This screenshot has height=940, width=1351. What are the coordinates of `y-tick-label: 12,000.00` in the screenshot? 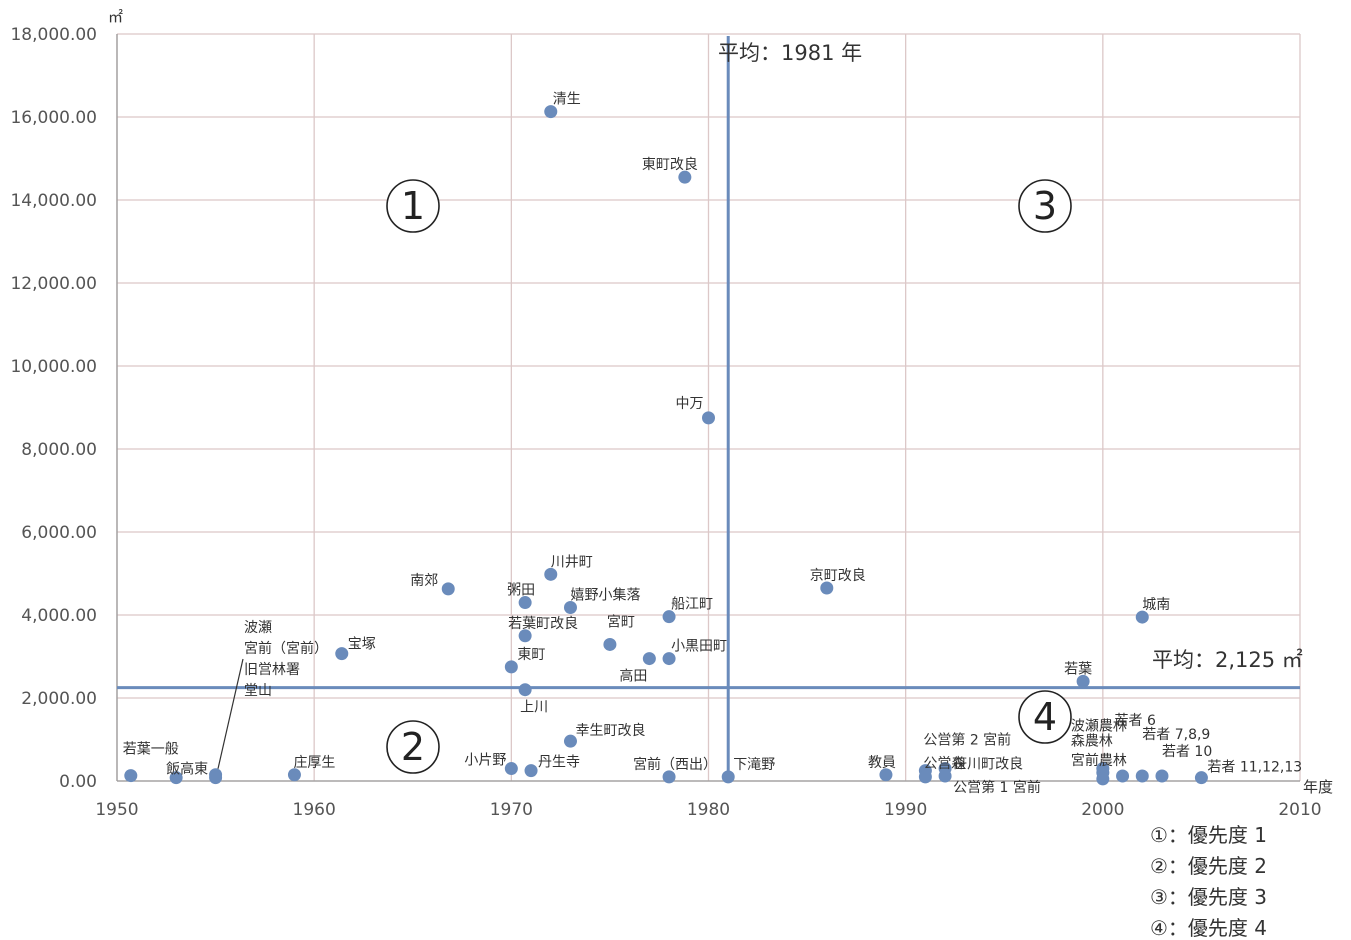 It's located at (53, 284).